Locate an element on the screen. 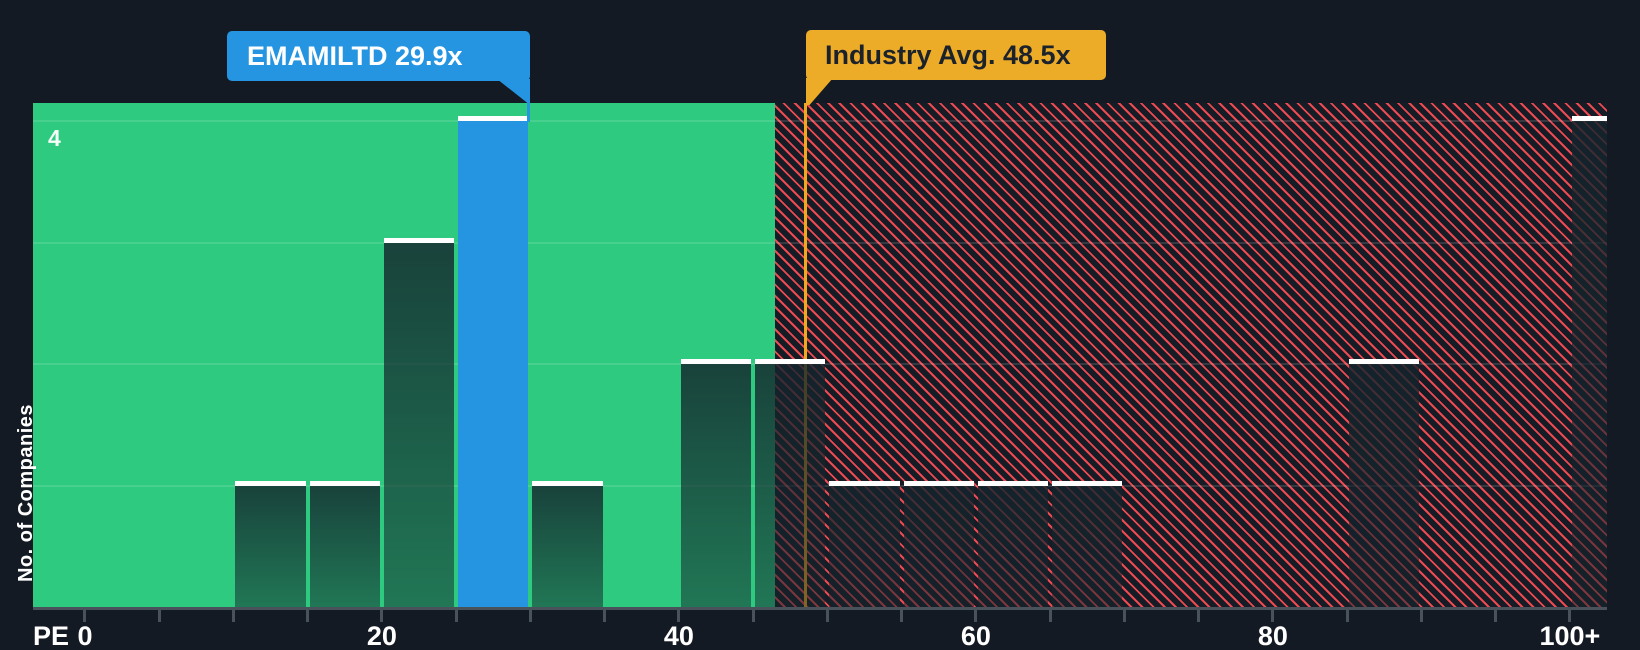 Image resolution: width=1640 pixels, height=650 pixels. x-axis-line is located at coordinates (820, 608).